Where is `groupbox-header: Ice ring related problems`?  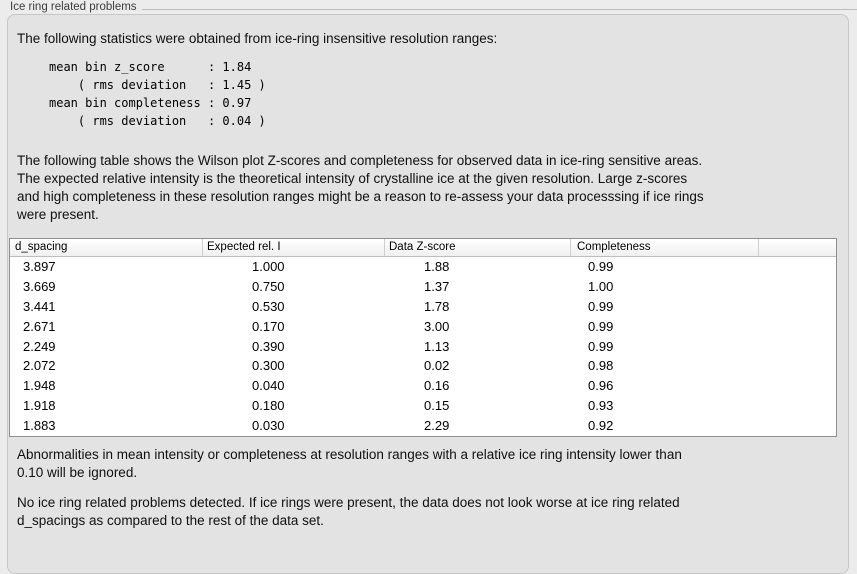 groupbox-header: Ice ring related problems is located at coordinates (428, 7).